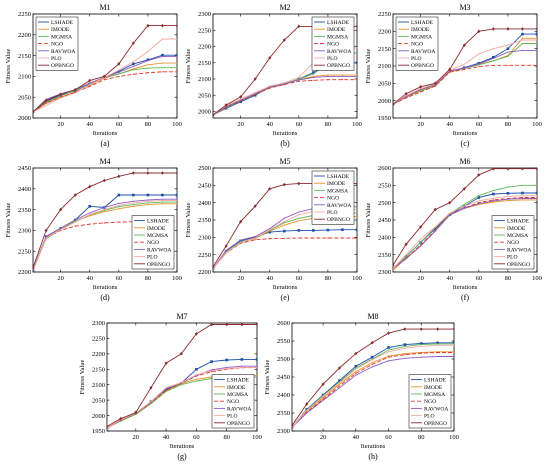 The width and height of the screenshot is (550, 470). What do you see at coordinates (24, 56) in the screenshot?
I see `y-tick-label: 2150` at bounding box center [24, 56].